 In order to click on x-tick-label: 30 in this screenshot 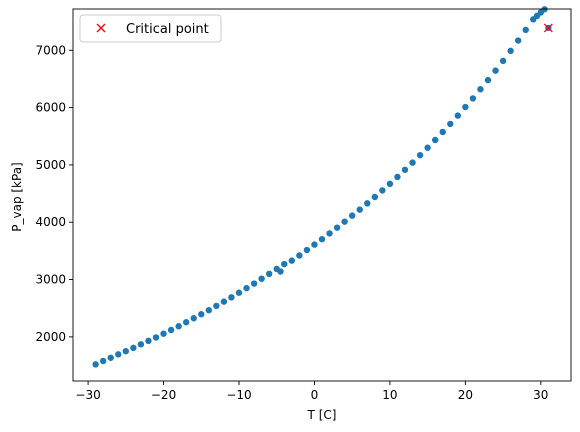, I will do `click(540, 395)`.